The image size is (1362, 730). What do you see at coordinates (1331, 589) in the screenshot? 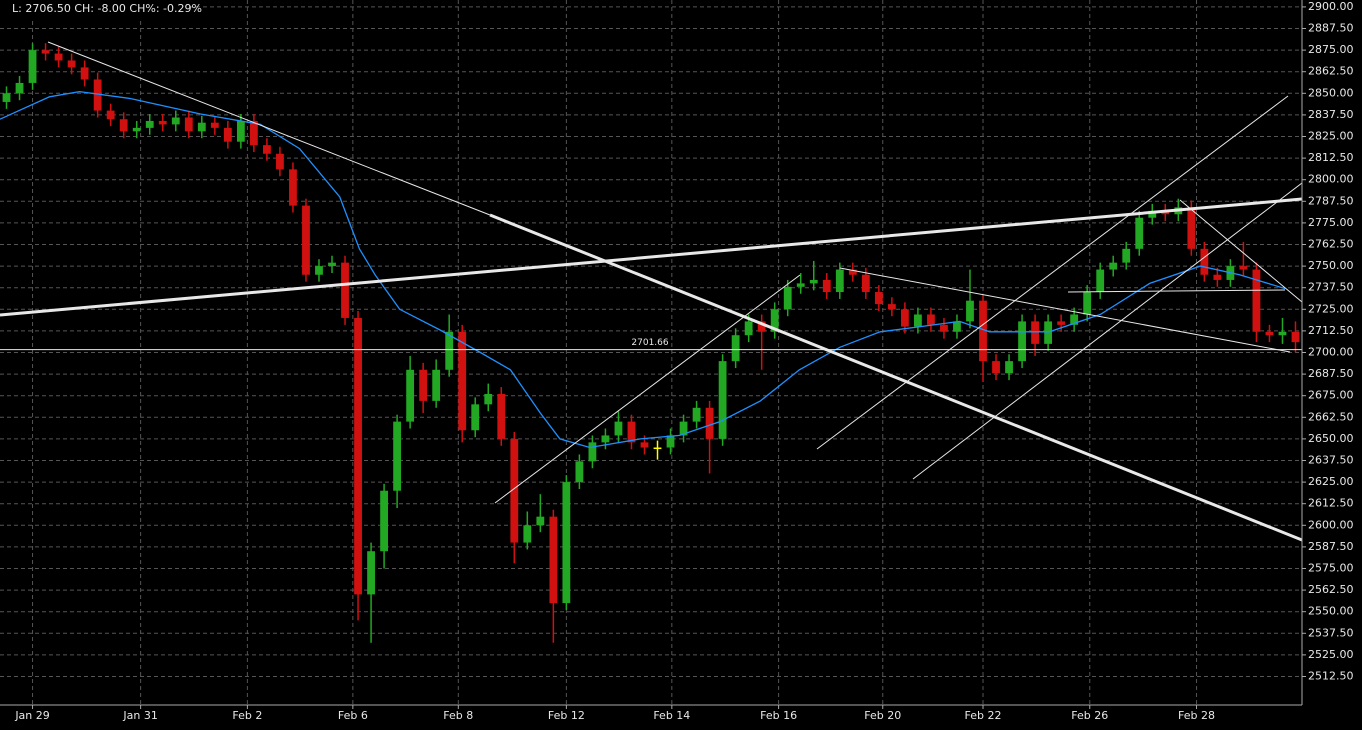
I see `y-tick-label: 2562.50` at bounding box center [1331, 589].